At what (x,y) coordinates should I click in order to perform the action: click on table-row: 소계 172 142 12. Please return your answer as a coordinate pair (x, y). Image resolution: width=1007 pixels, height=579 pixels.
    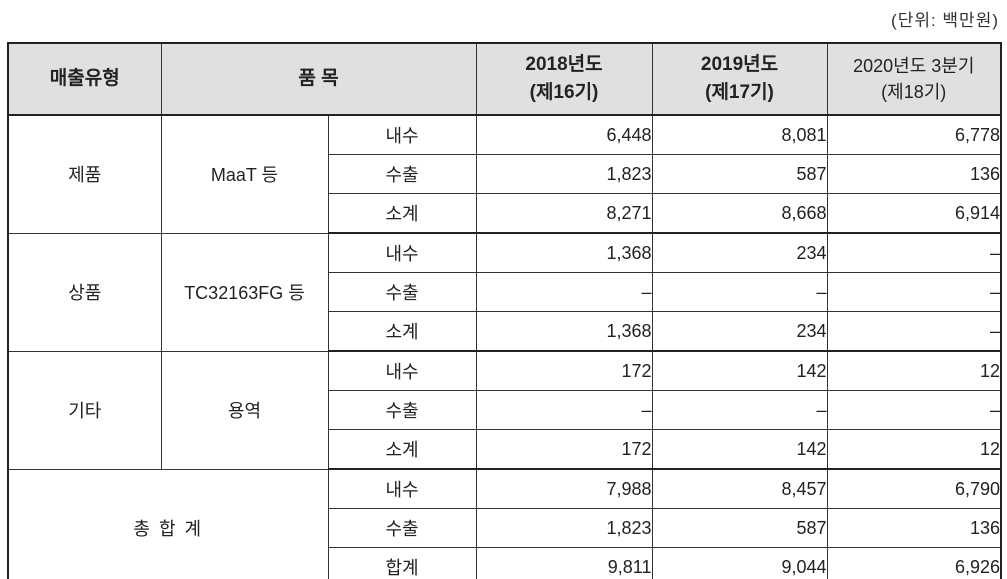
    Looking at the image, I should click on (505, 449).